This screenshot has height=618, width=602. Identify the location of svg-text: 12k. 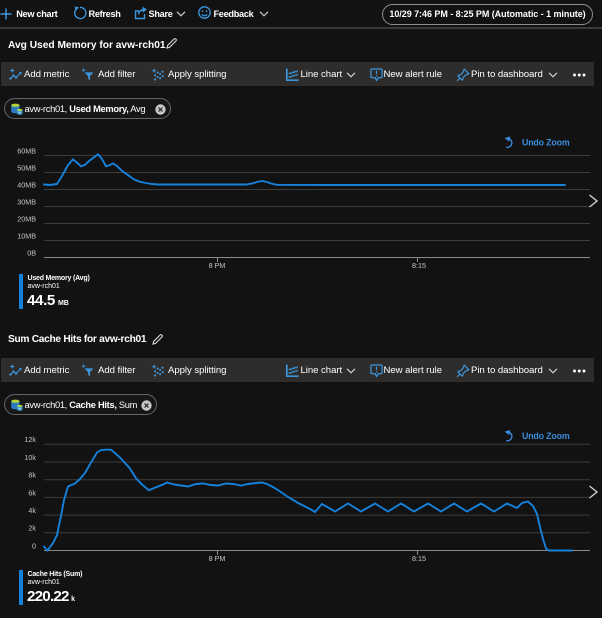
(30, 439).